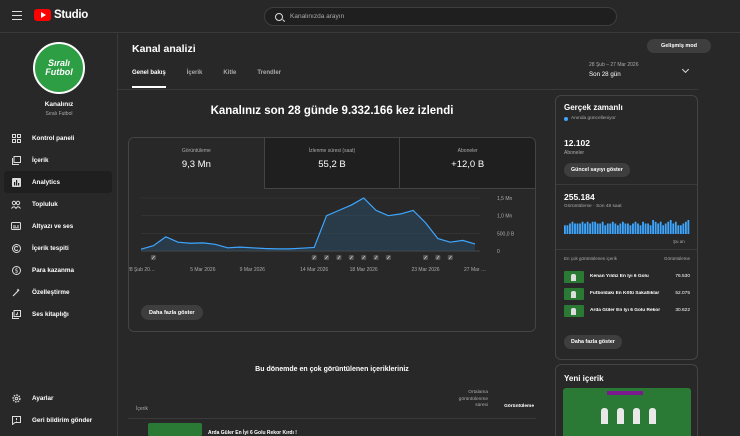  I want to click on metric-value: 9,3 Mn, so click(196, 164).